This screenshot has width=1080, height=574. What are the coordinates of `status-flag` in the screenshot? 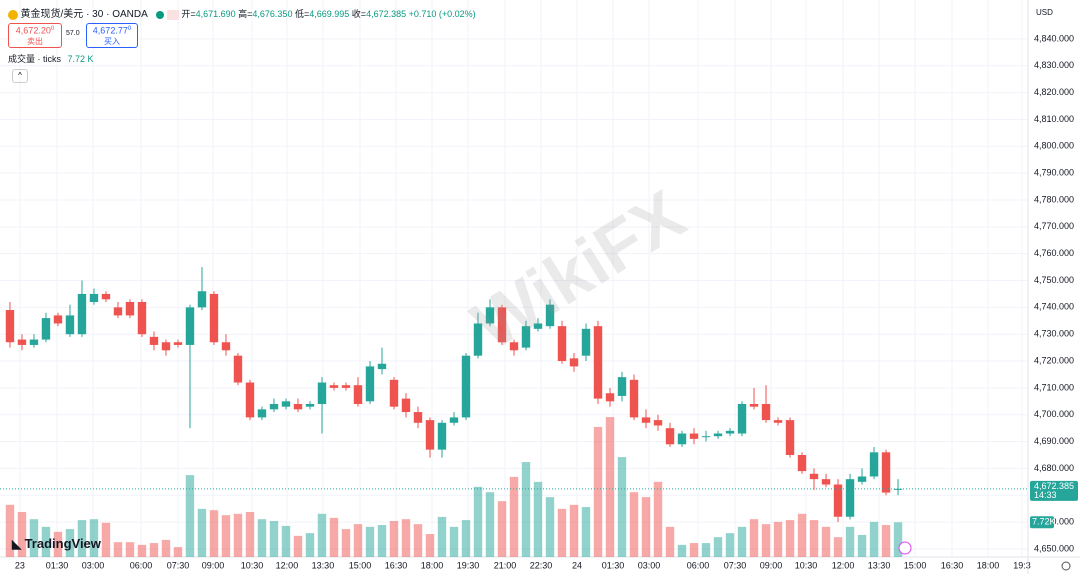 It's located at (172, 14).